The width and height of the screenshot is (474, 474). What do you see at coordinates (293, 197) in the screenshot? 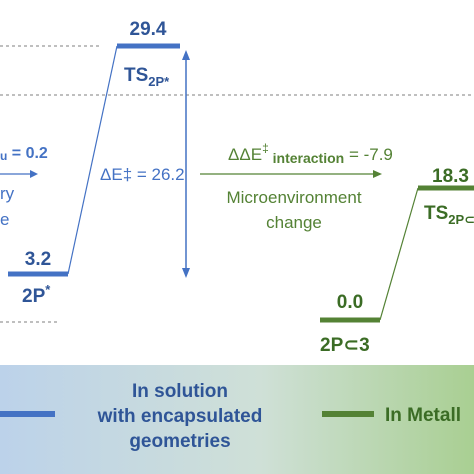
I see `microenvironment-caption-line1: Microenvironment` at bounding box center [293, 197].